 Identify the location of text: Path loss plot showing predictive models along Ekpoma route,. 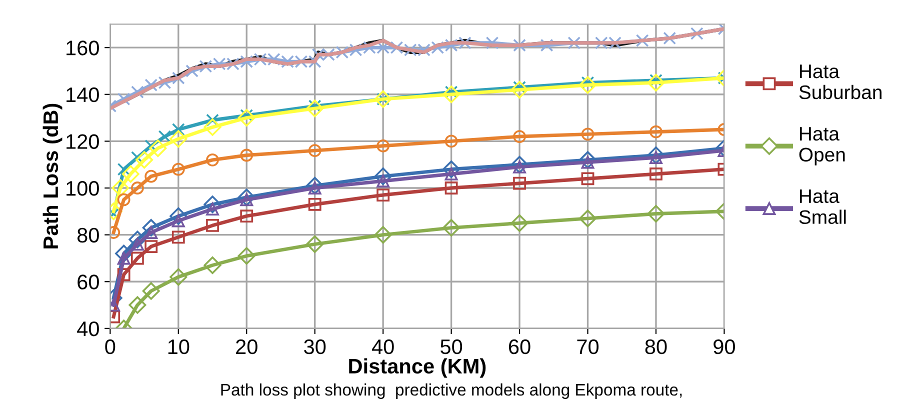
(451, 391).